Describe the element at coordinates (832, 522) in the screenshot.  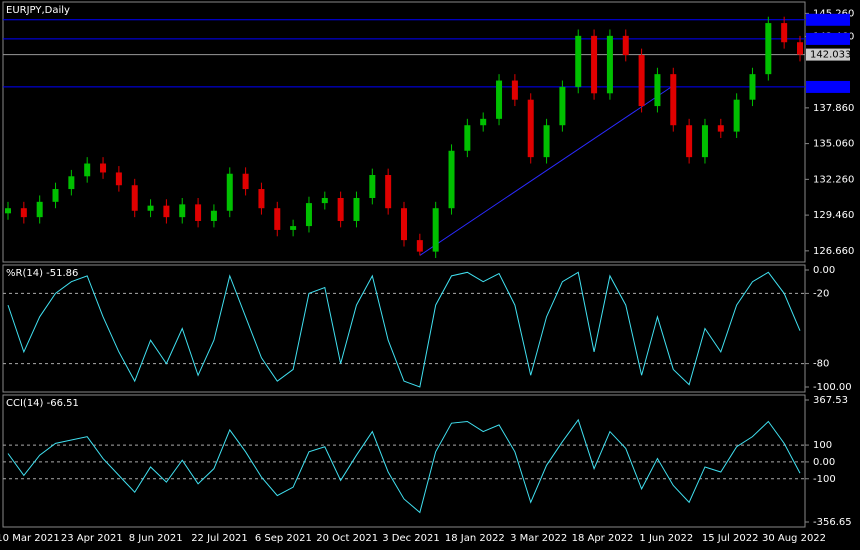
I see `y-tick-label: -356.65` at that location.